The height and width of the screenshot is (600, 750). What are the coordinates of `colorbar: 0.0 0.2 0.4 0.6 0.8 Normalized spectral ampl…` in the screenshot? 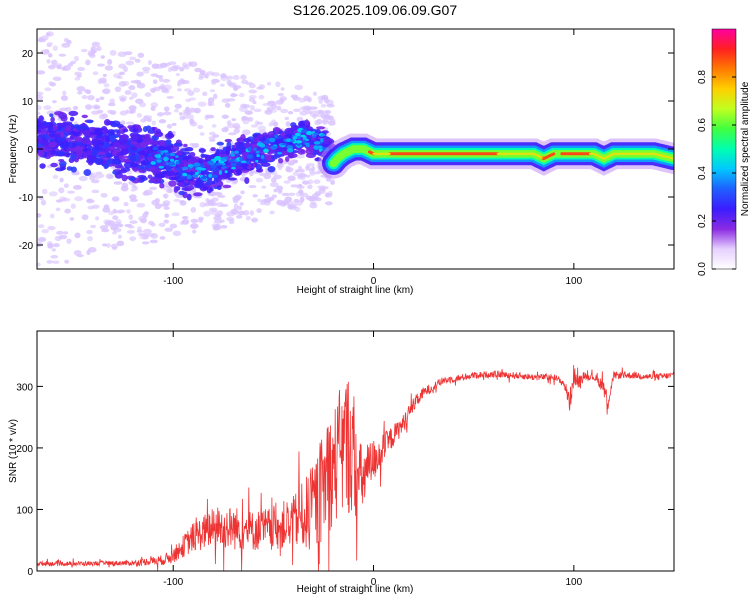 It's located at (723, 152).